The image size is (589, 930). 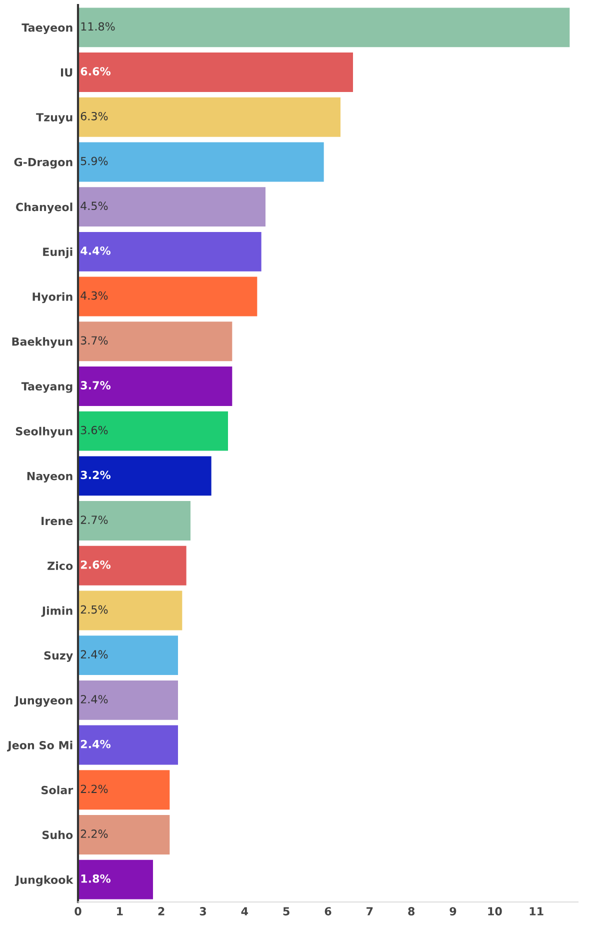 What do you see at coordinates (120, 911) in the screenshot?
I see `x-tick-label: 1` at bounding box center [120, 911].